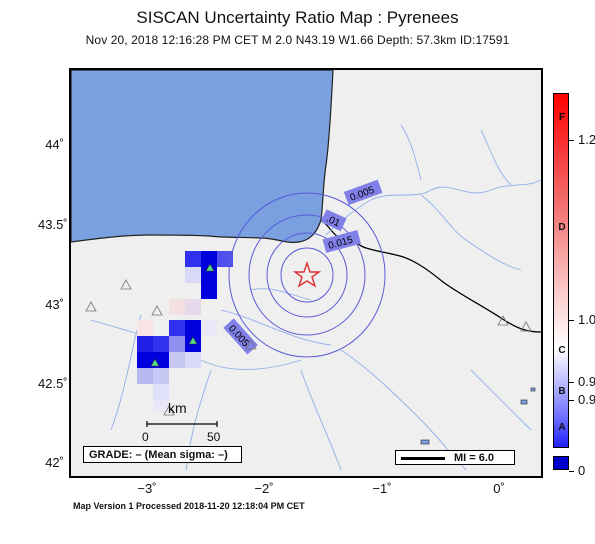 The height and width of the screenshot is (544, 595). Describe the element at coordinates (562, 117) in the screenshot. I see `grade-letter: F` at that location.